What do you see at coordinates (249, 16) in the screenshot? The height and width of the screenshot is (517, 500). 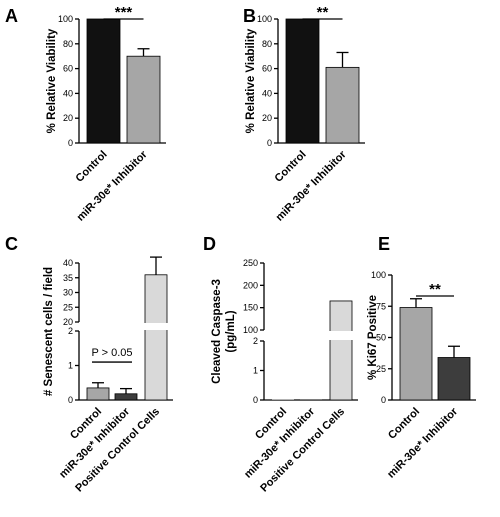 I see `panel-letter: B` at bounding box center [249, 16].